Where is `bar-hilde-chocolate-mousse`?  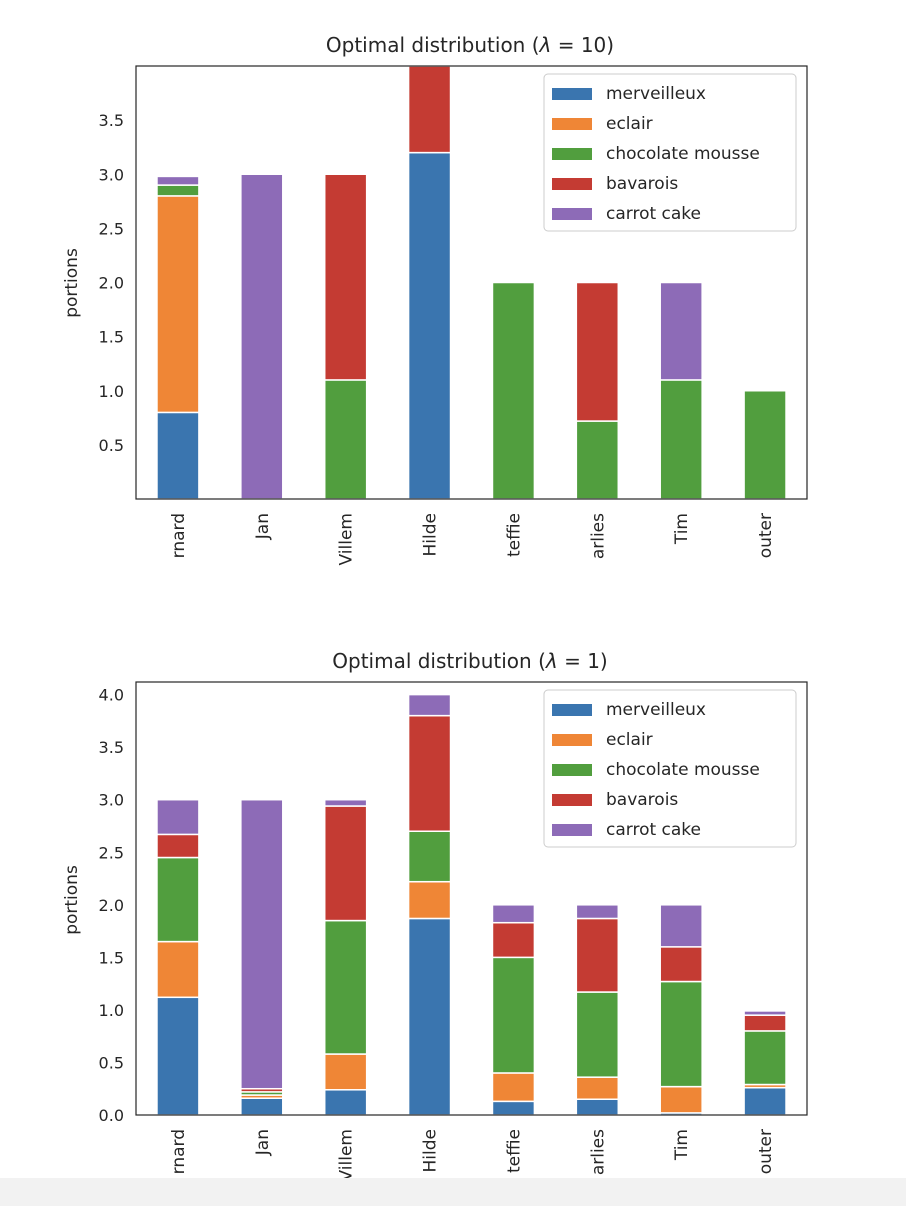
bar-hilde-chocolate-mousse is located at coordinates (429, 856).